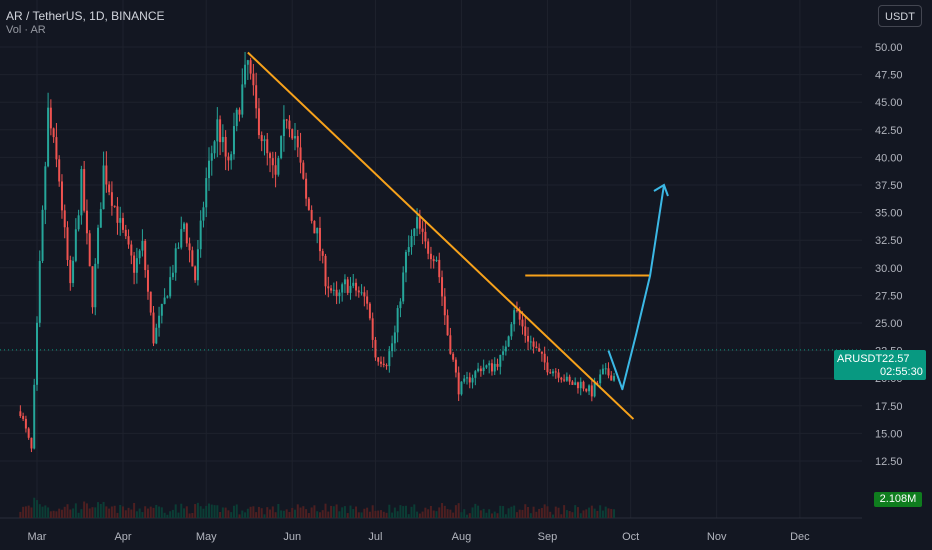 This screenshot has width=932, height=550. What do you see at coordinates (26, 30) in the screenshot?
I see `indicator-legend: Vol · AR` at bounding box center [26, 30].